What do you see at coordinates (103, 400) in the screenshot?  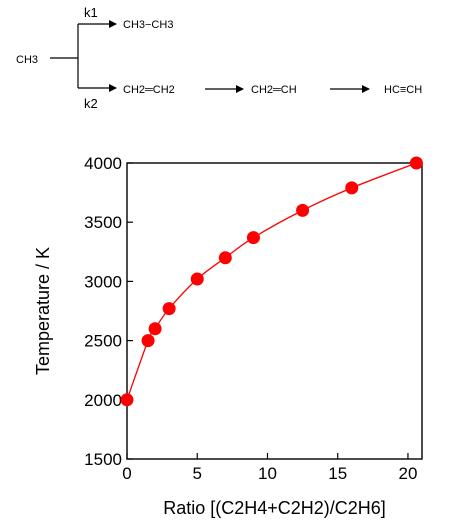 I see `y-tick-label: 2000` at bounding box center [103, 400].